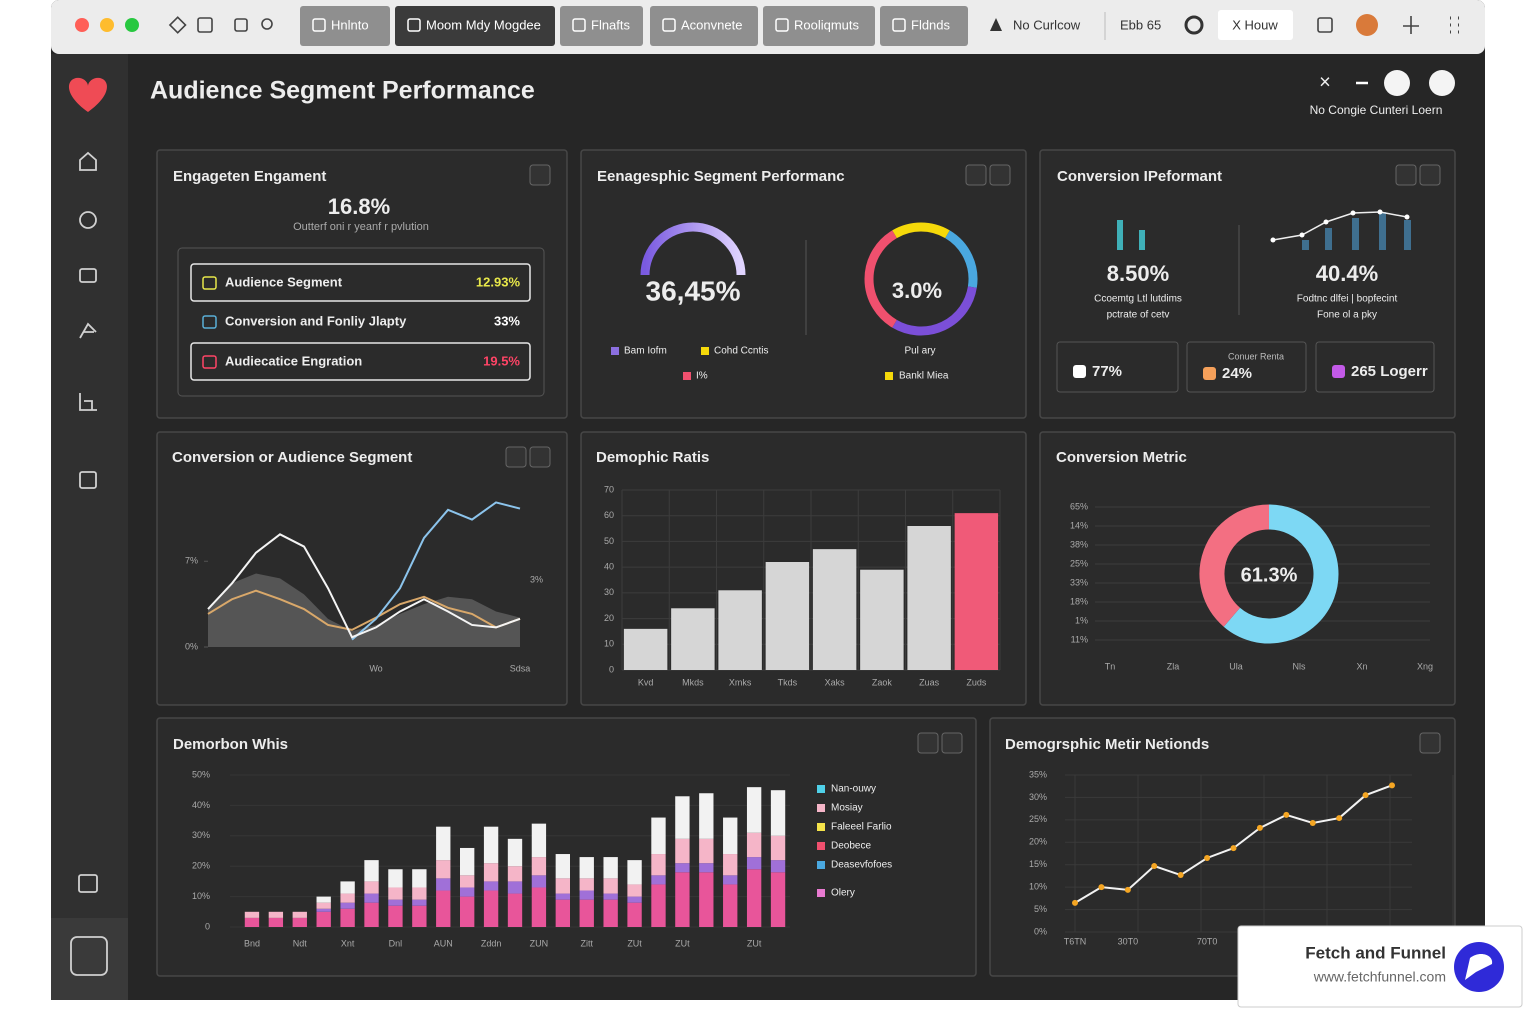 This screenshot has width=1536, height=1024. I want to click on gauge-arc, so click(693, 249).